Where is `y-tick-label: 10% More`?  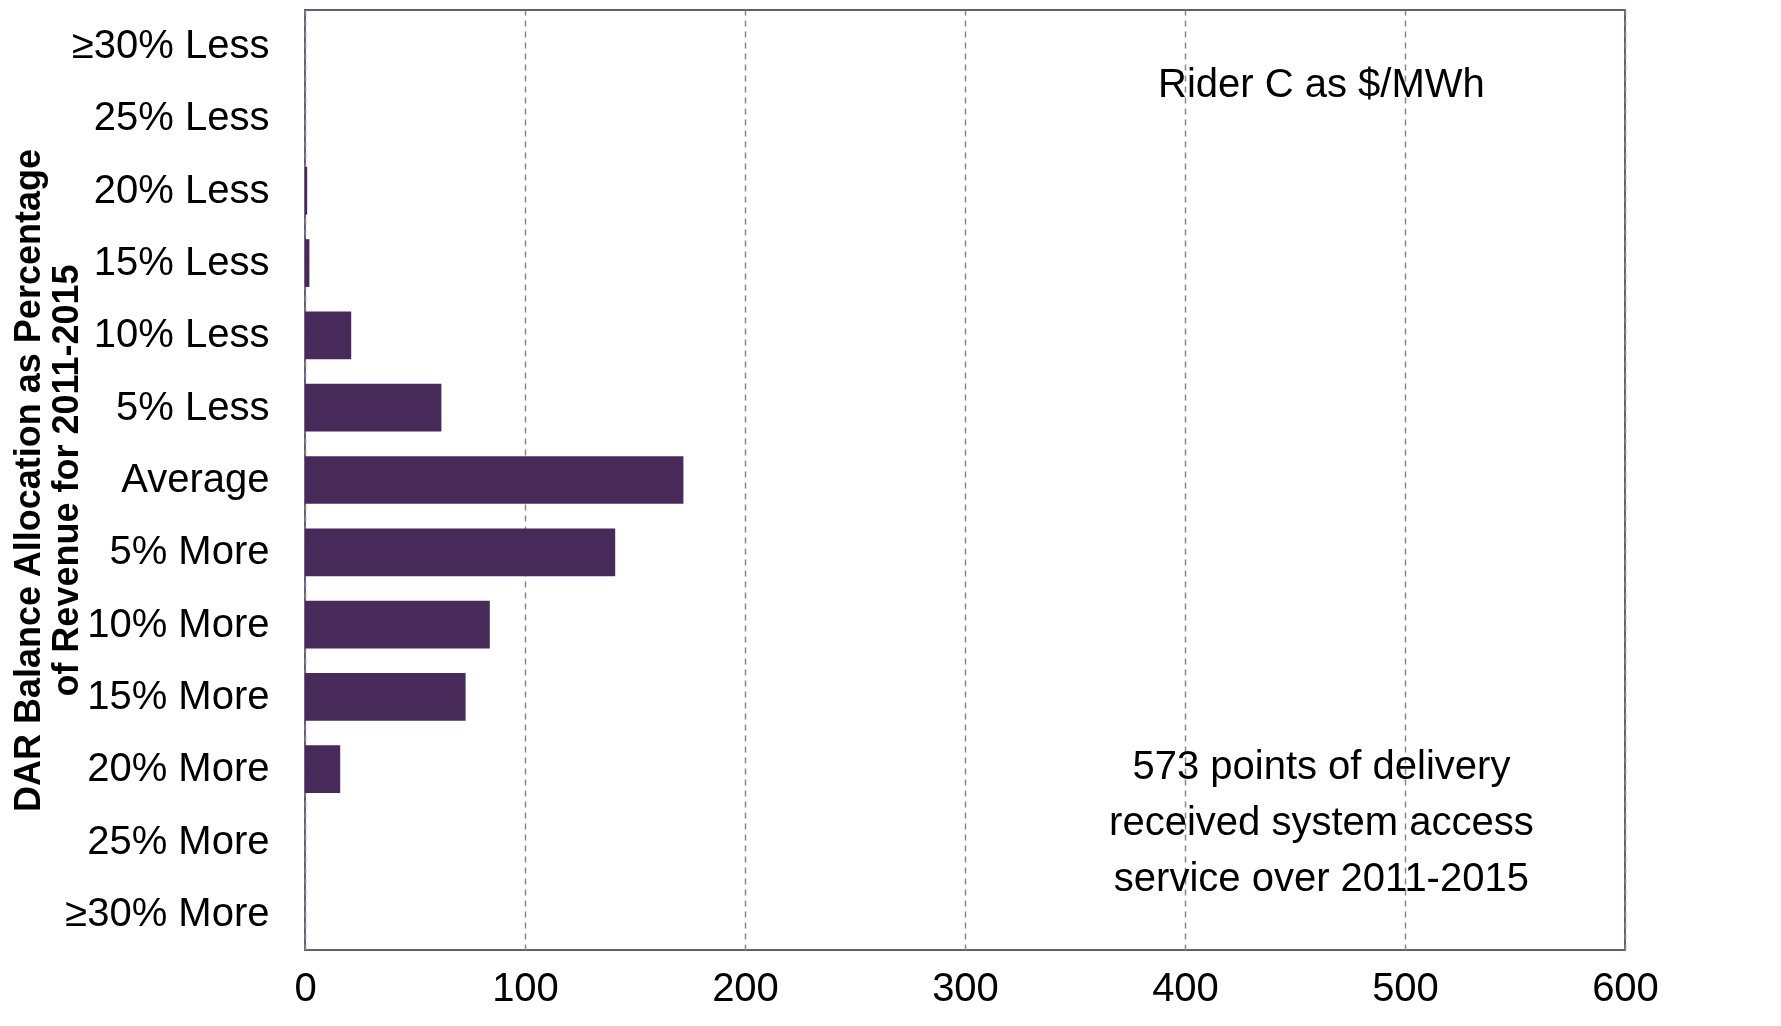 y-tick-label: 10% More is located at coordinates (178, 622).